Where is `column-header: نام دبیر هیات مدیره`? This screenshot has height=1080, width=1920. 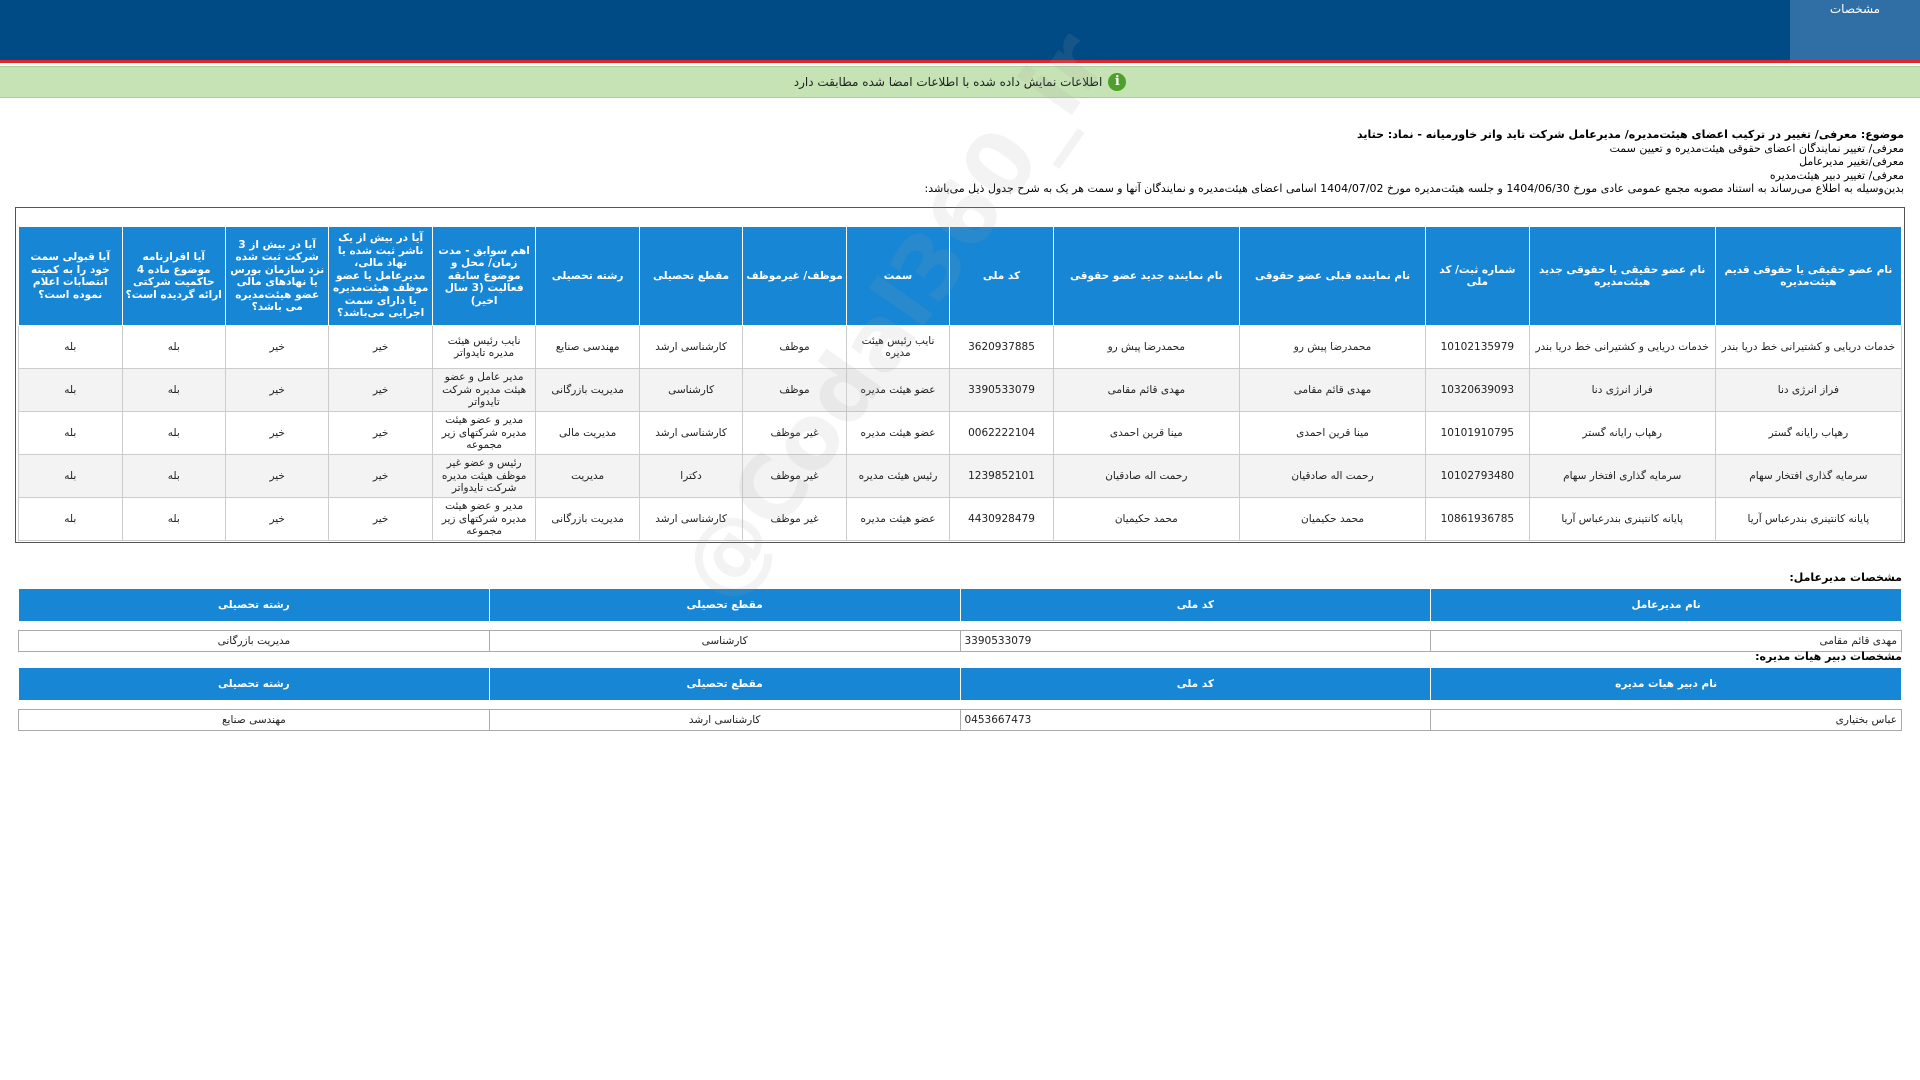 column-header: نام دبیر هیات مدیره is located at coordinates (1666, 684).